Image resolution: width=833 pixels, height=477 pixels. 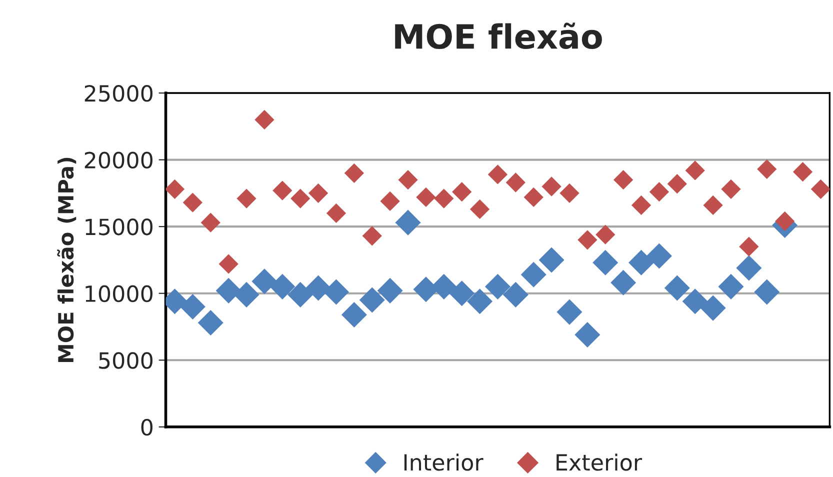 I want to click on y-tick-label: 25000, so click(x=118, y=93).